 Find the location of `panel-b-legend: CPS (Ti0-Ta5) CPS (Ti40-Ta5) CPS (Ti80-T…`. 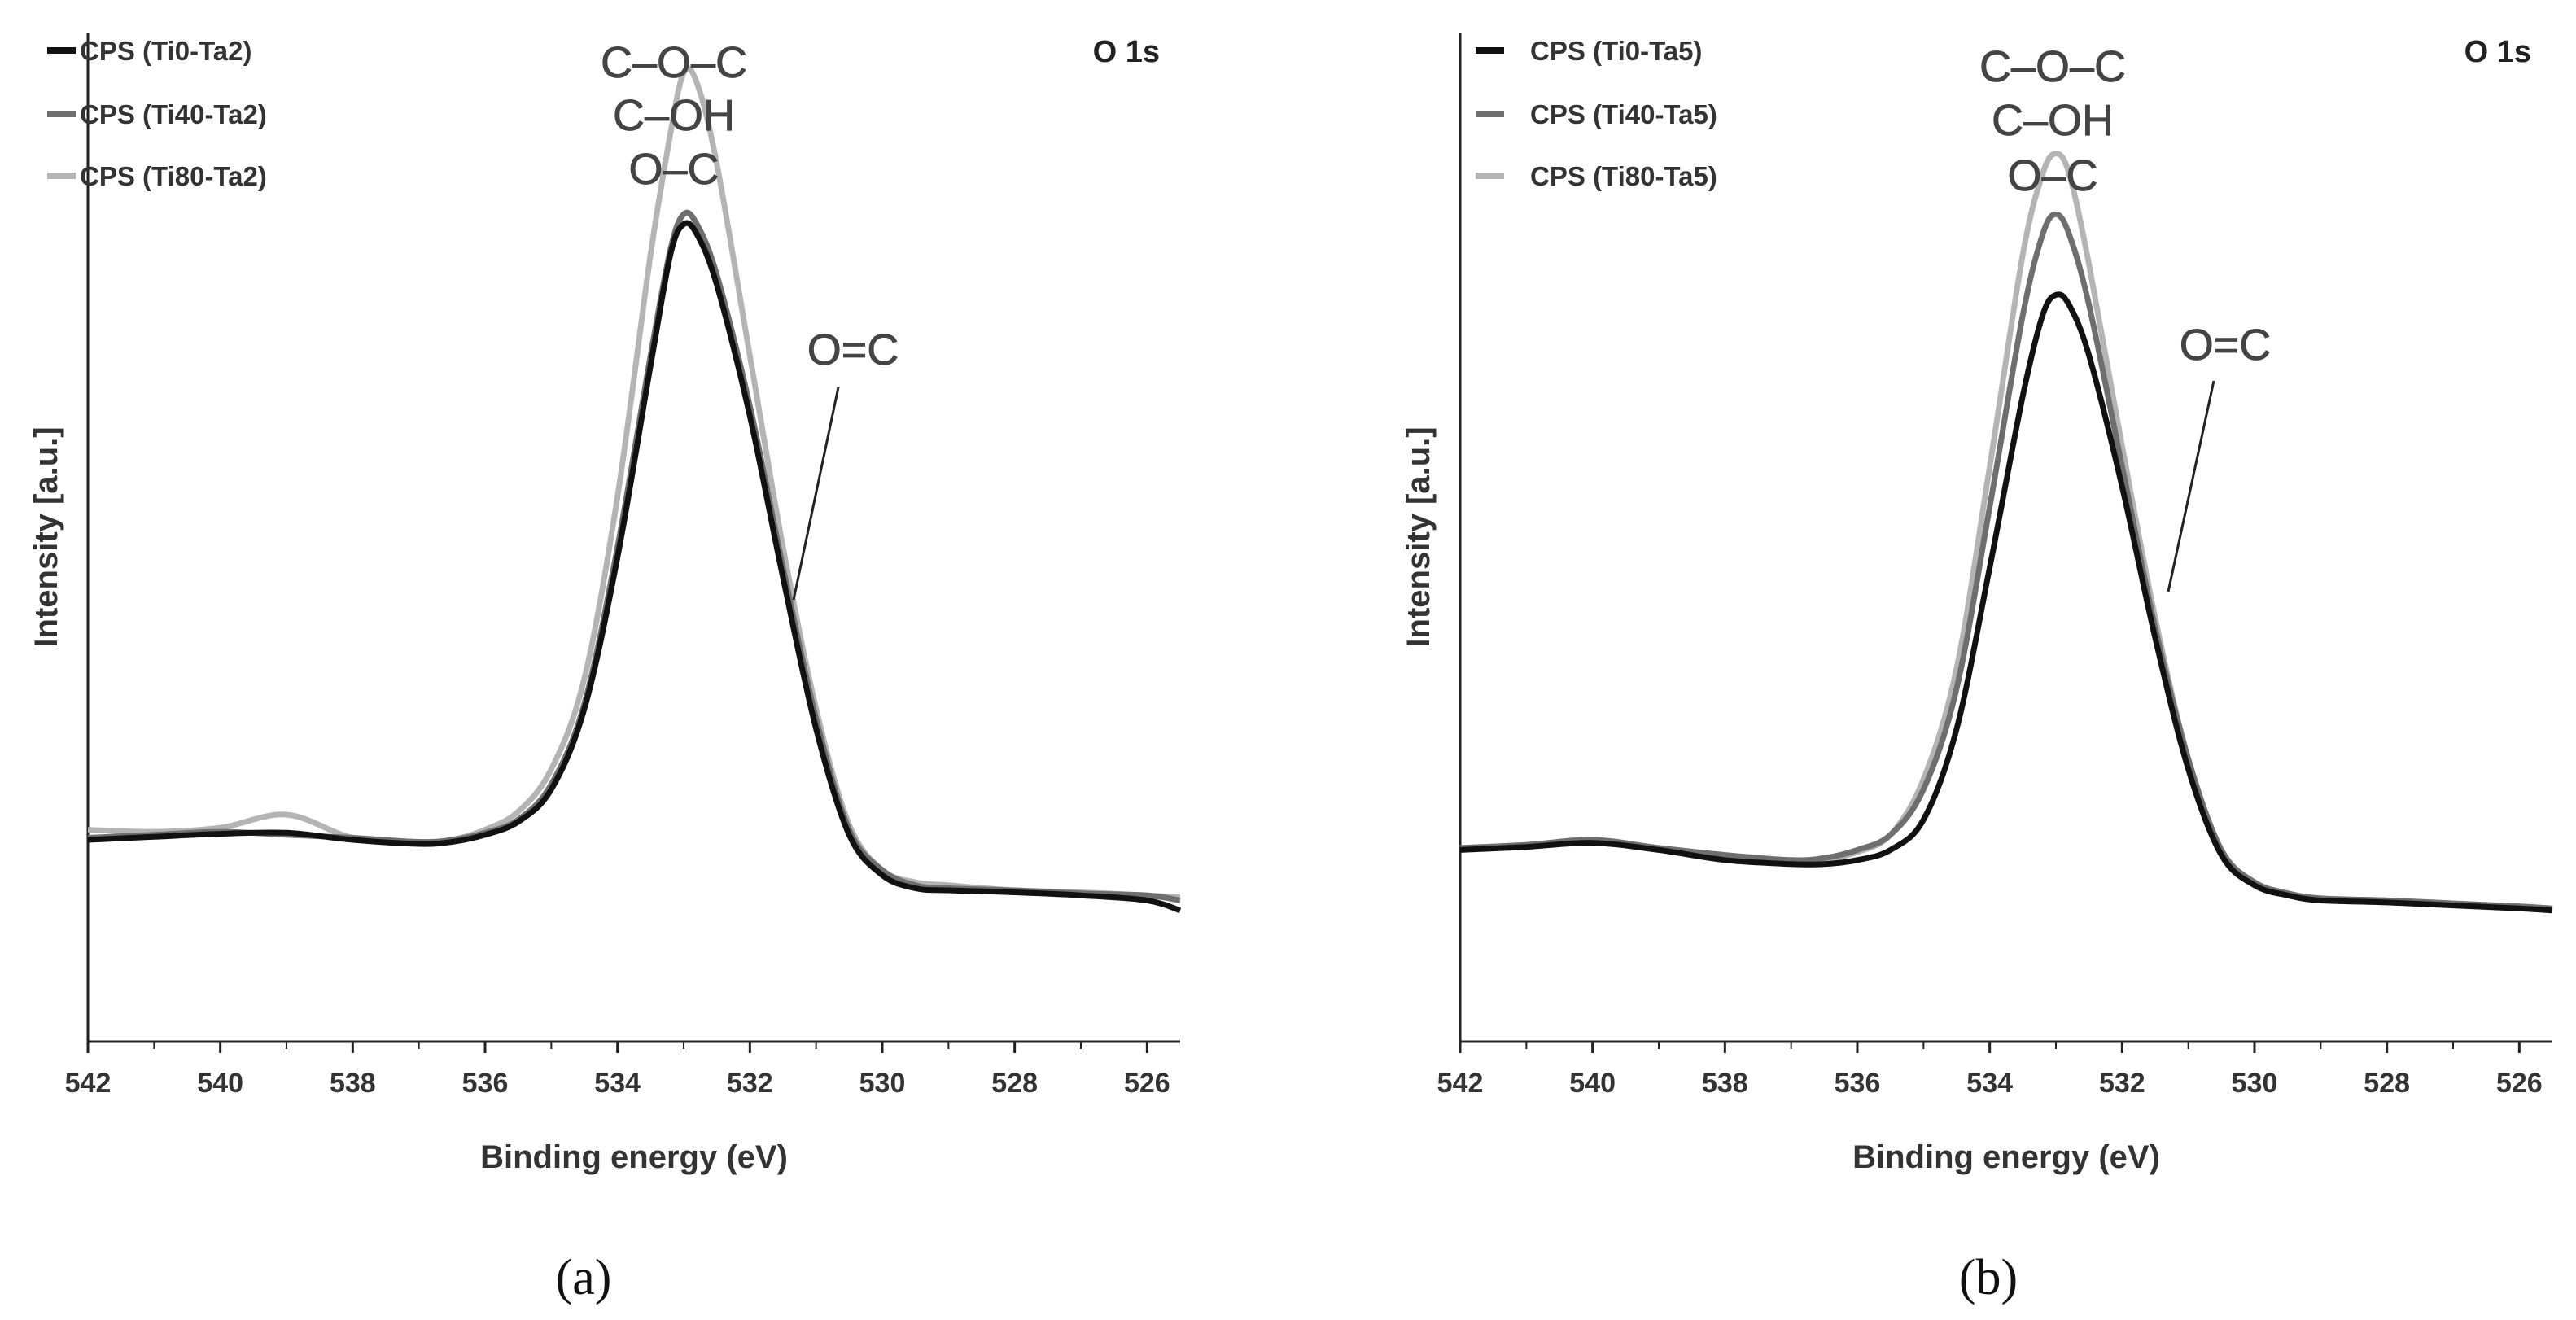

panel-b-legend: CPS (Ti0-Ta5) CPS (Ti40-Ta5) CPS (Ti80-T… is located at coordinates (1596, 113).